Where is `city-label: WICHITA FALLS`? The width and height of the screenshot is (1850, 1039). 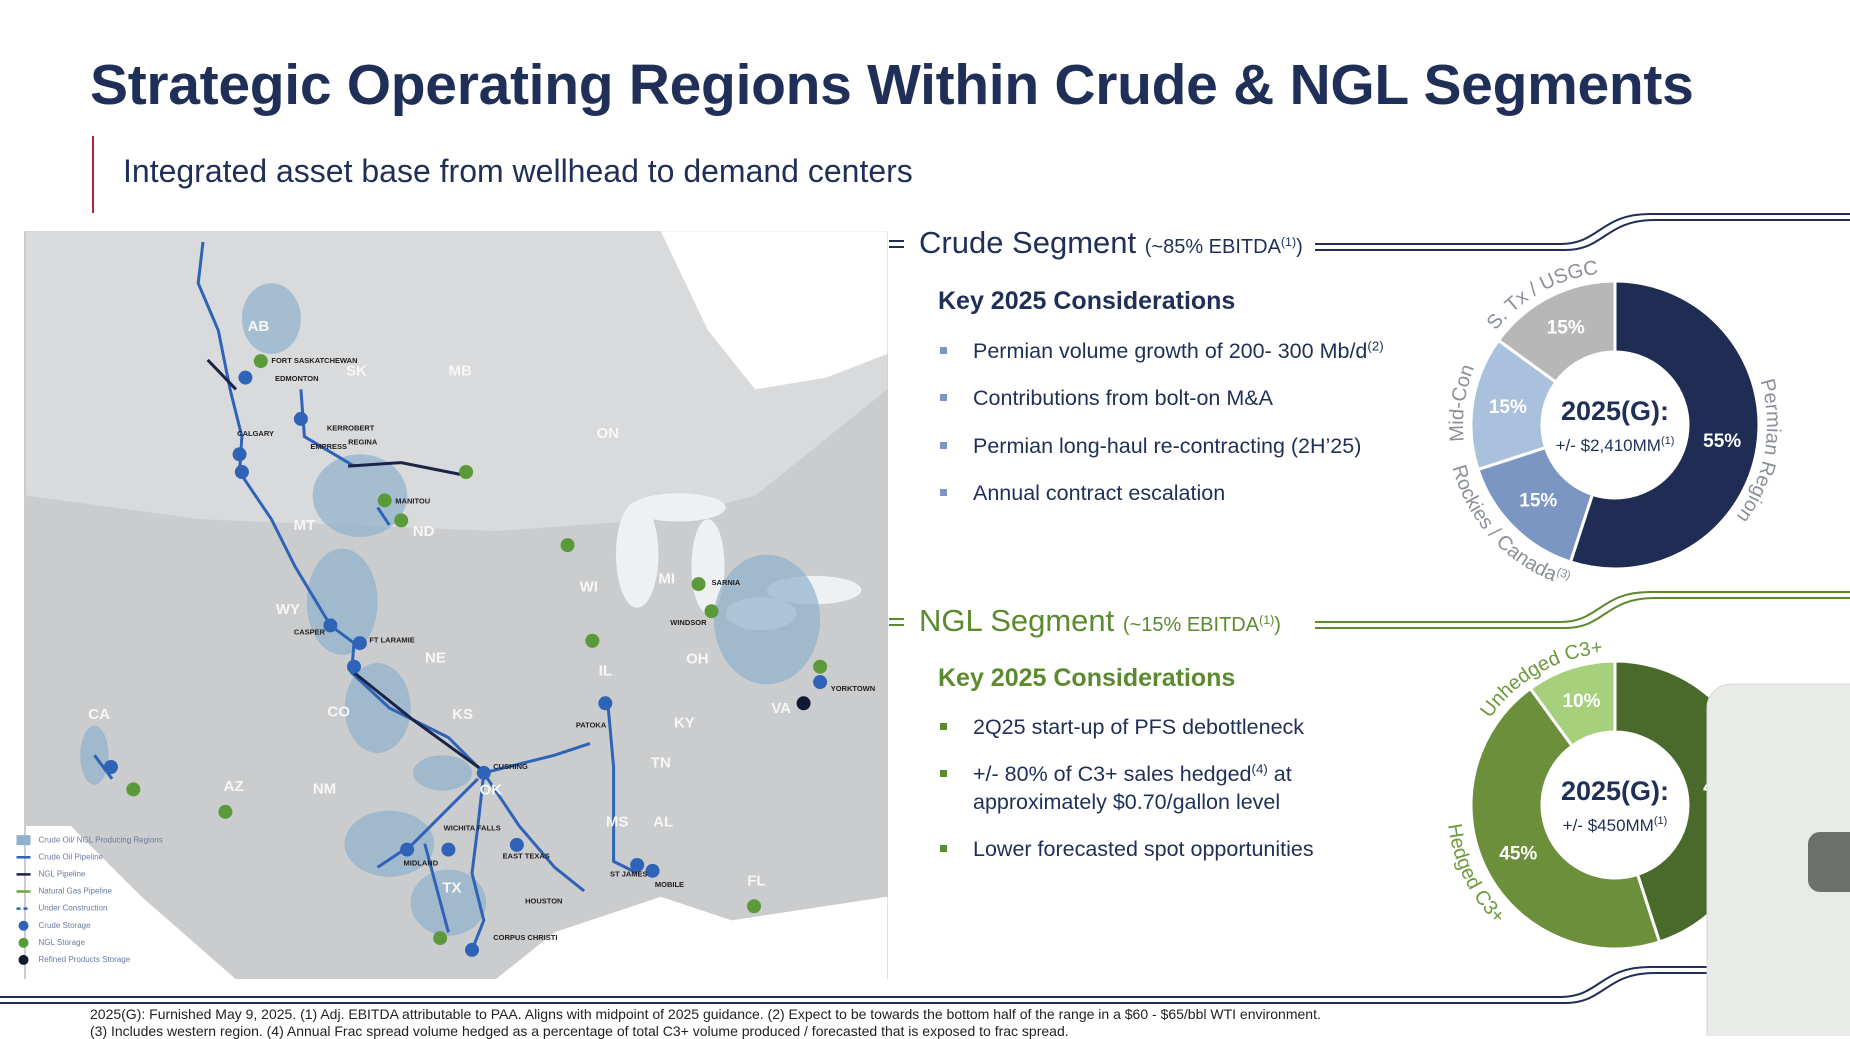 city-label: WICHITA FALLS is located at coordinates (472, 827).